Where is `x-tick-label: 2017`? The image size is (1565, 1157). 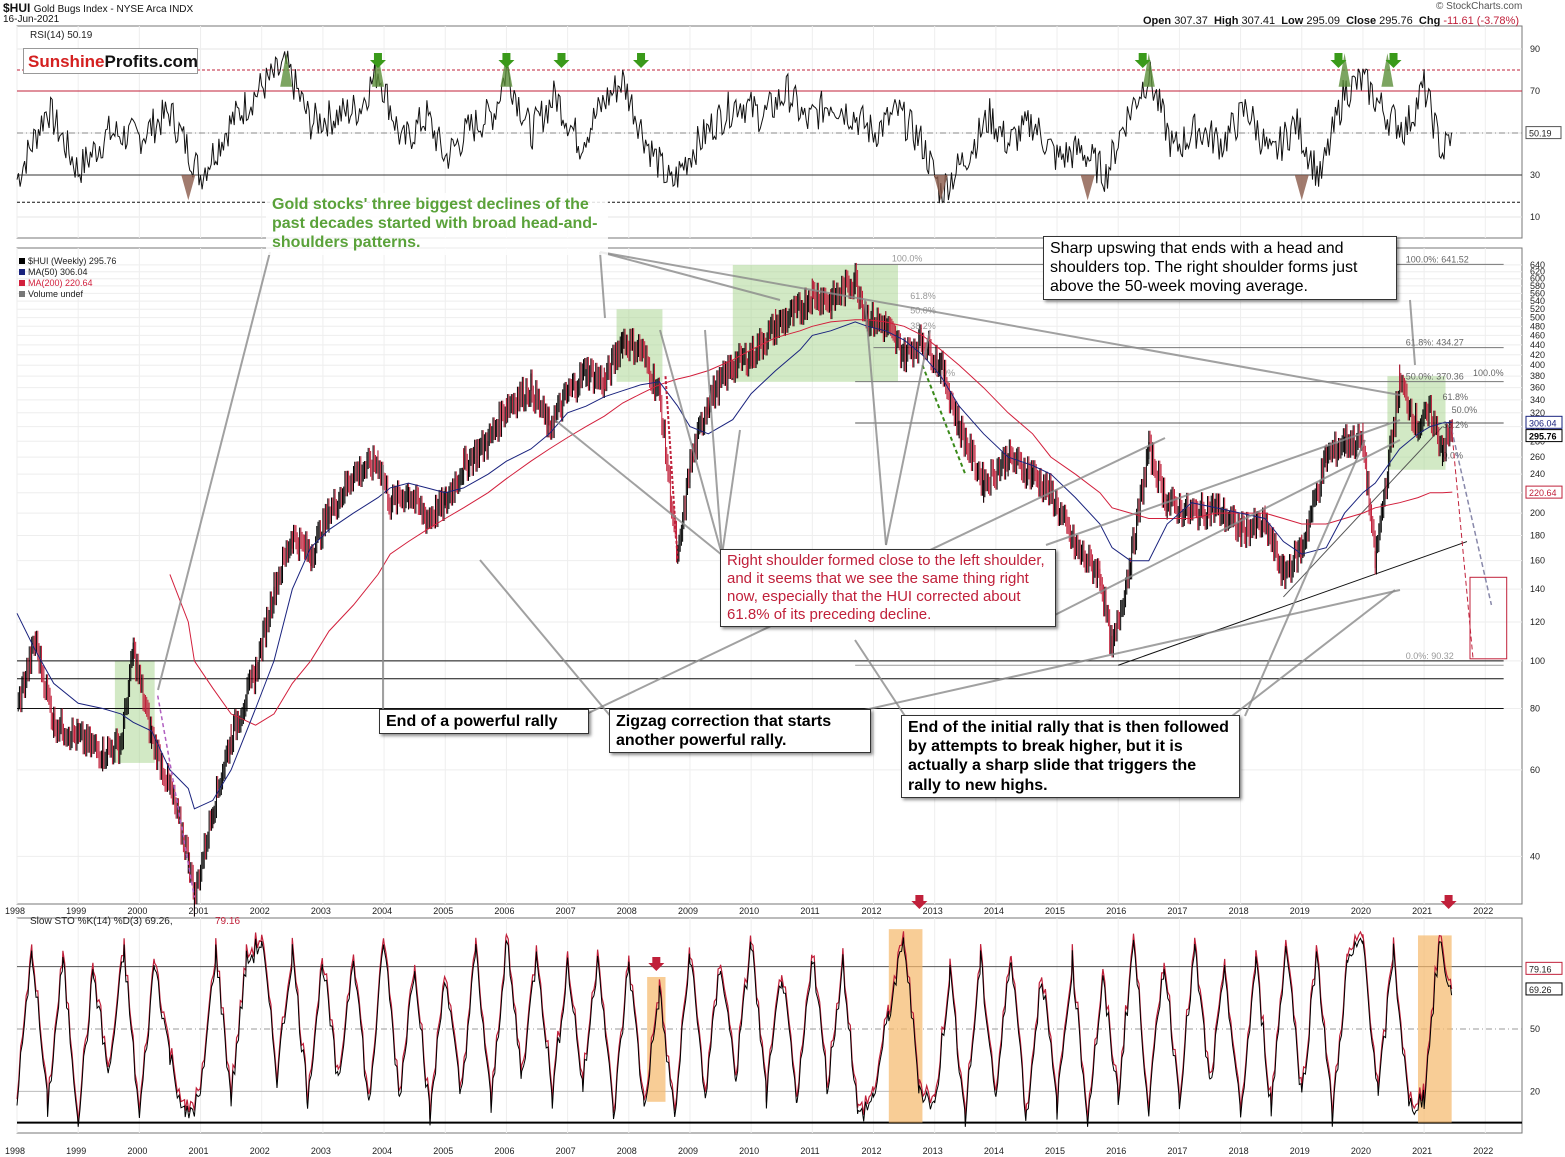 x-tick-label: 2017 is located at coordinates (1177, 1151).